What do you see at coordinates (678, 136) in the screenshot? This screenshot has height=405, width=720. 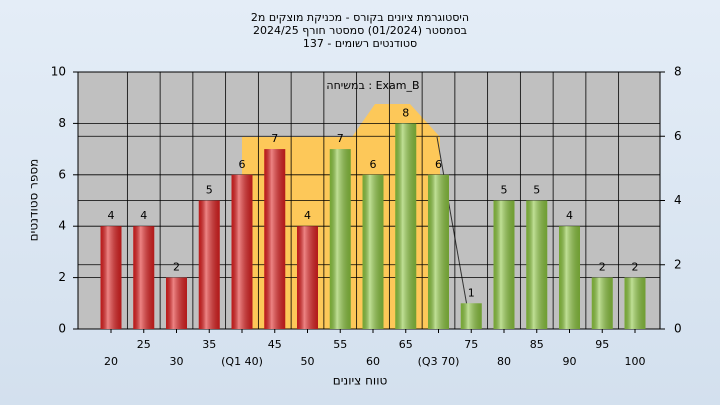 I see `y2-tick-label: 6` at bounding box center [678, 136].